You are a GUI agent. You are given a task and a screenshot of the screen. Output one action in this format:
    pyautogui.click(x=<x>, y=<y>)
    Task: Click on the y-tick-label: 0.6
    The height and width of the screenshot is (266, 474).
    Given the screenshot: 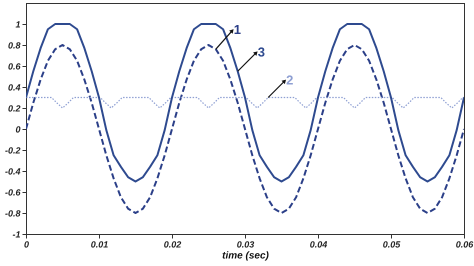 What is the action you would take?
    pyautogui.click(x=15, y=67)
    